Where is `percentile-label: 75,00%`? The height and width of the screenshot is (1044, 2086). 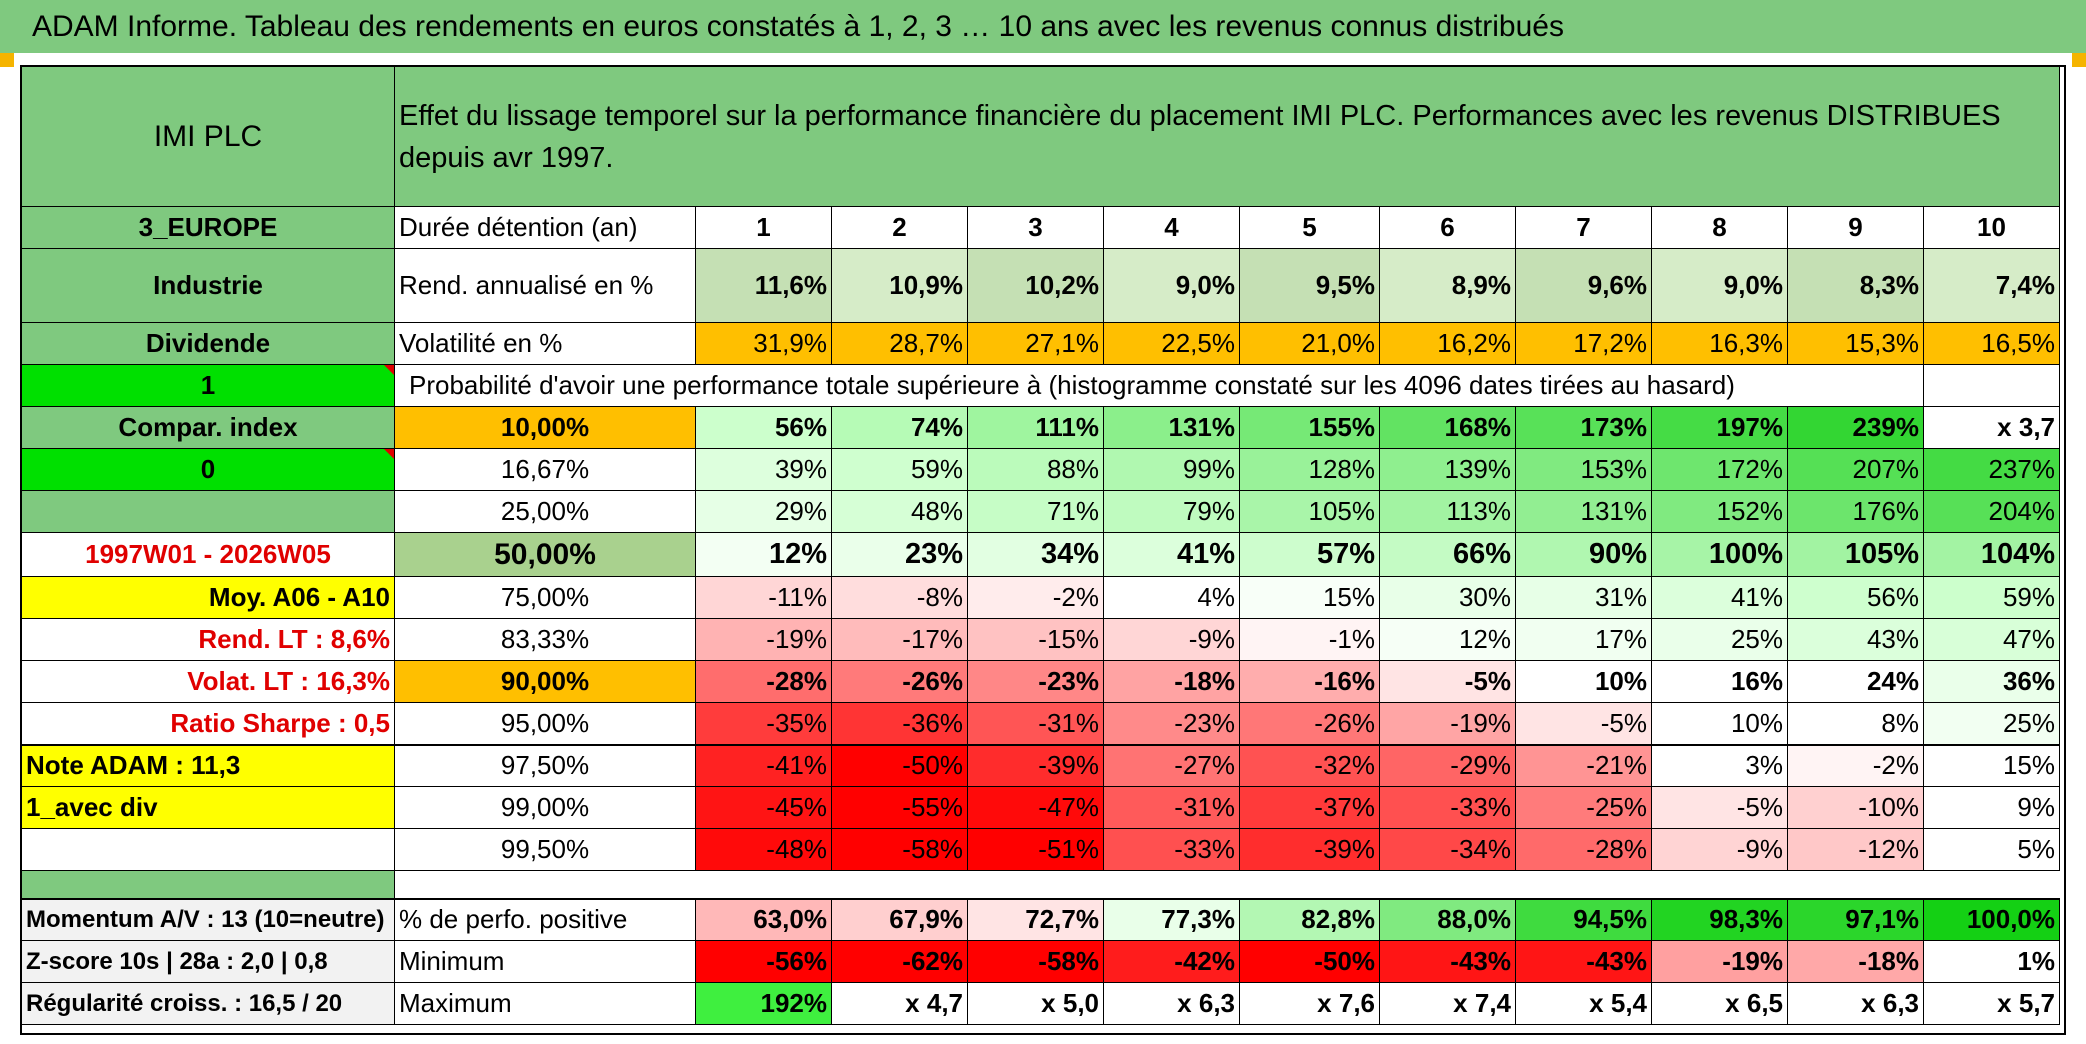 percentile-label: 75,00% is located at coordinates (545, 597).